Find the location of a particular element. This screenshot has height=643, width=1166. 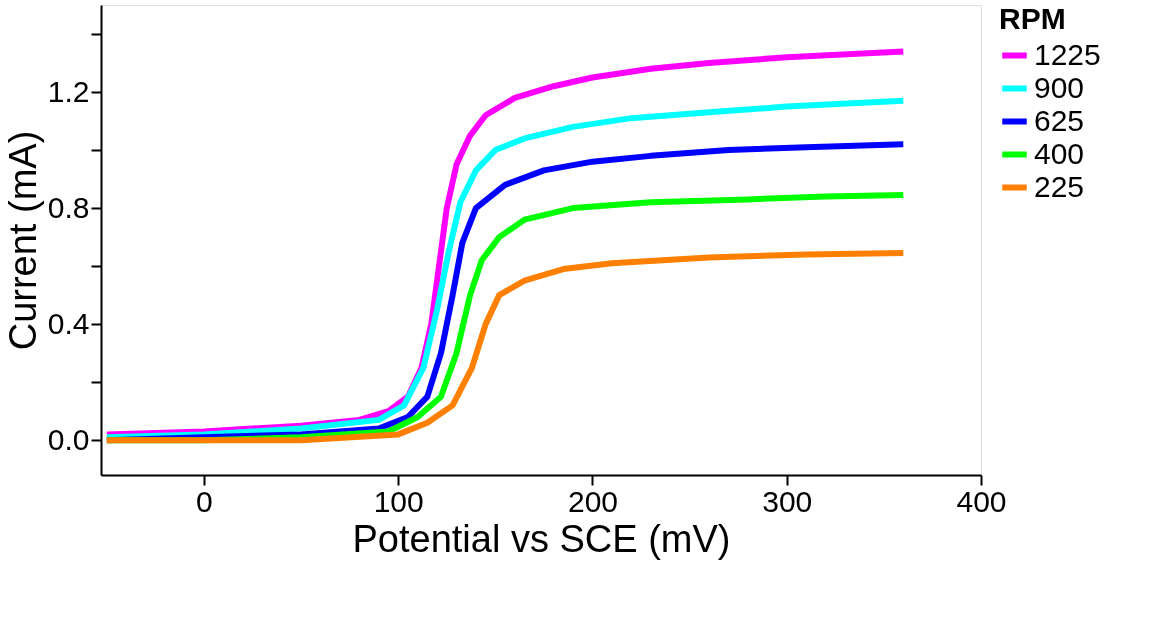

y-tick-label: 0.8 is located at coordinates (68, 207).